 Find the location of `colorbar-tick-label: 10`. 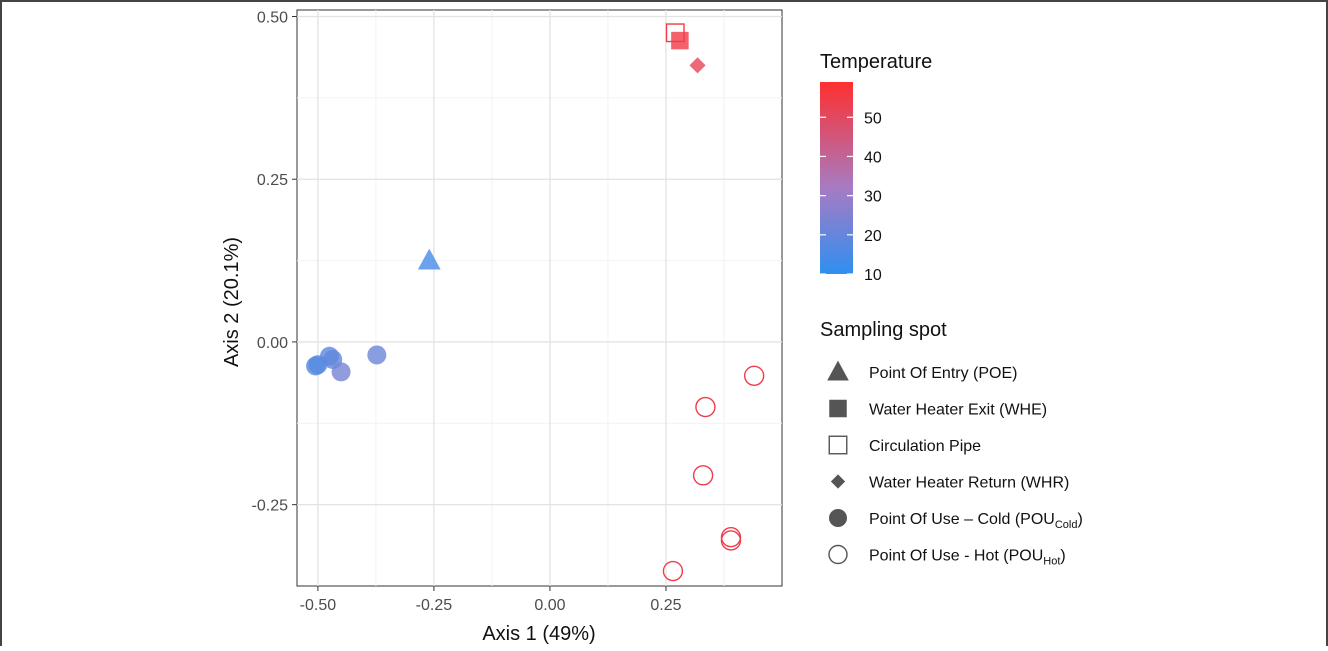

colorbar-tick-label: 10 is located at coordinates (873, 275).